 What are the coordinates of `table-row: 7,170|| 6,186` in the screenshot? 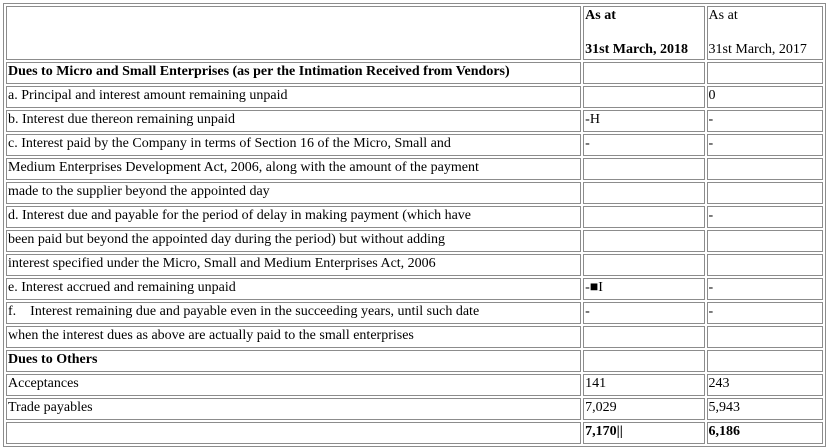 It's located at (414, 433).